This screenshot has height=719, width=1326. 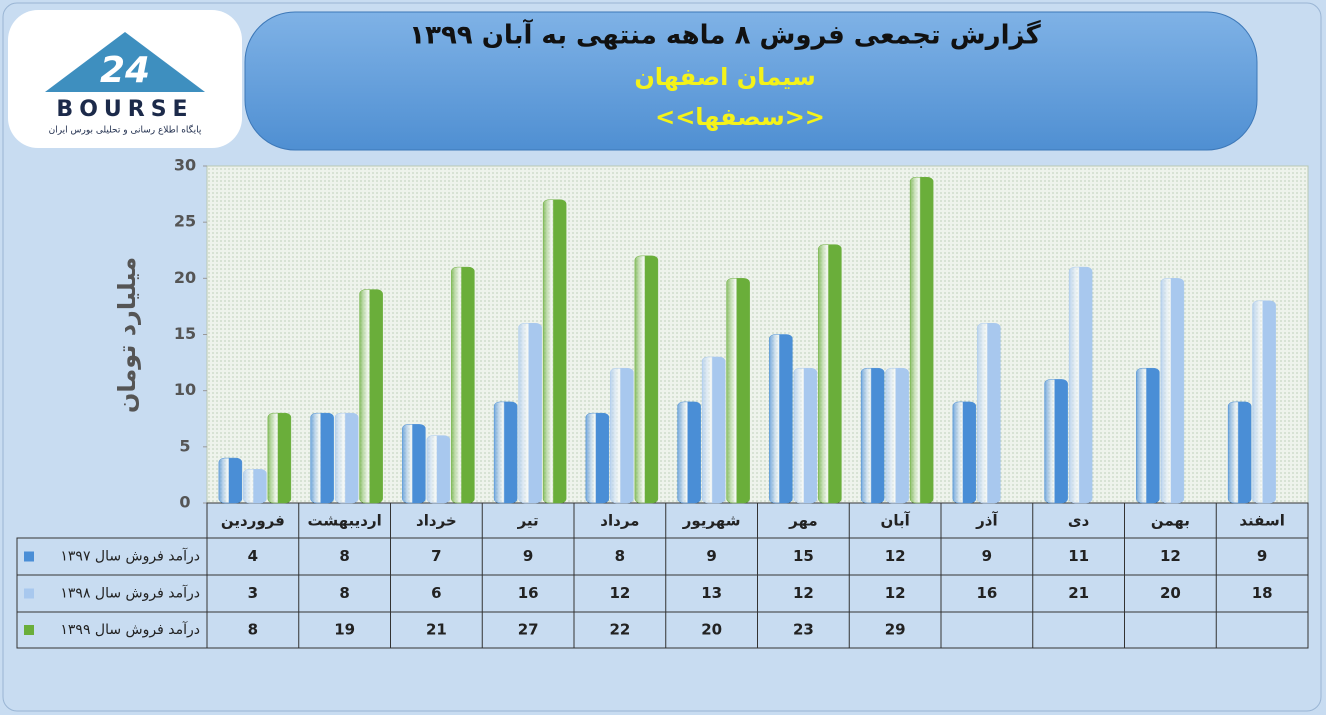 I want to click on x-tick-label: شهریور, so click(x=711, y=521).